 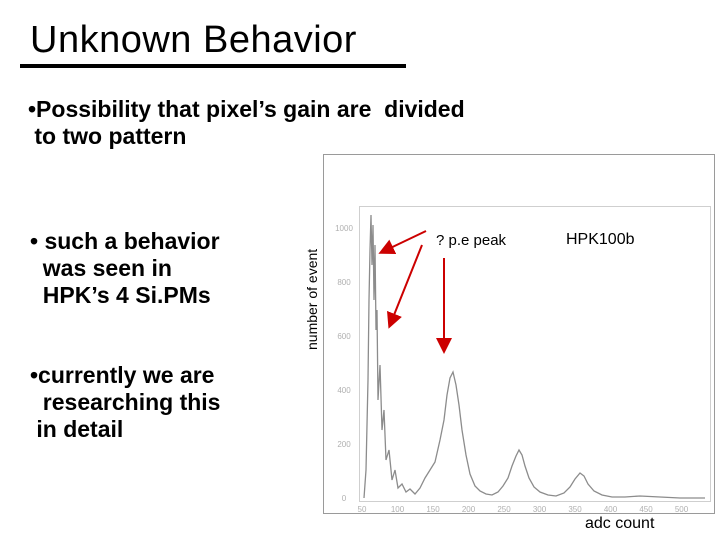 What do you see at coordinates (646, 509) in the screenshot?
I see `x-tick-label: 450` at bounding box center [646, 509].